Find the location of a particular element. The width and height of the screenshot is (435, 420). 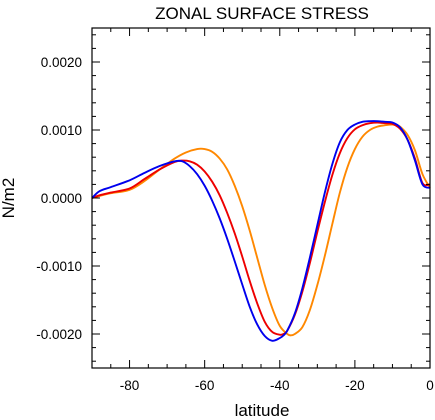

x-tick-label: 0 is located at coordinates (430, 385).